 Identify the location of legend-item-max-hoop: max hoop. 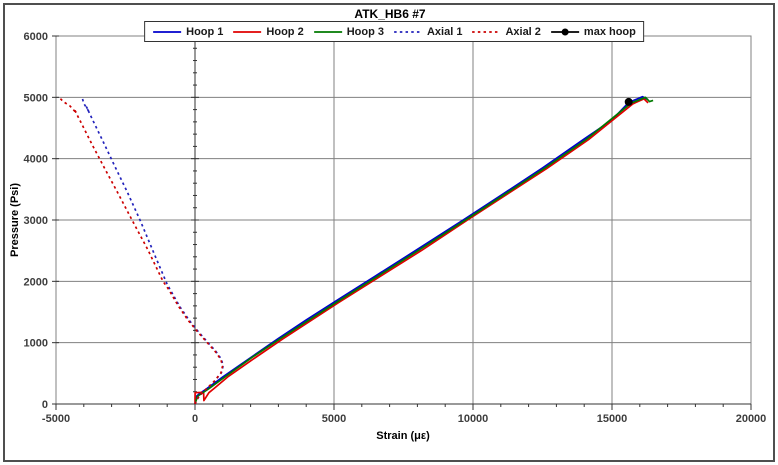
(593, 32).